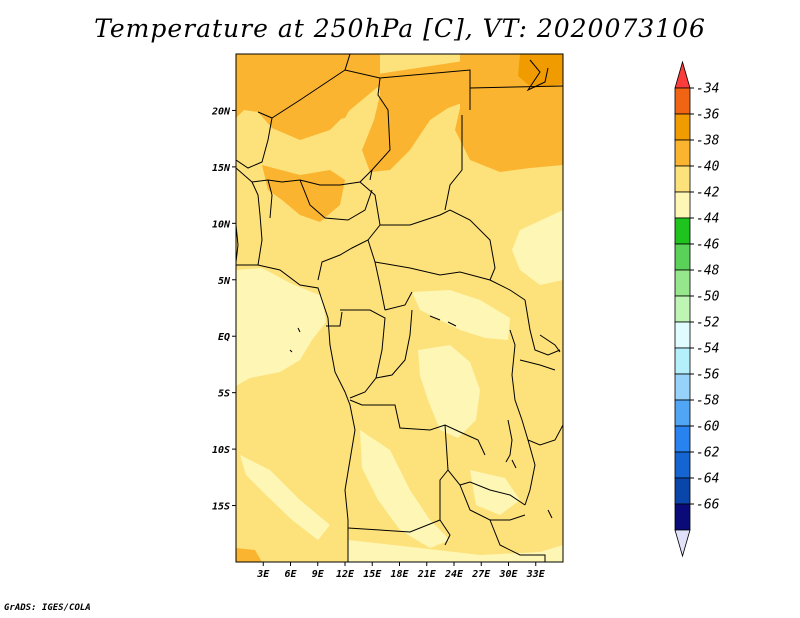 The image size is (800, 618). I want to click on x-tick-label: 3E, so click(263, 574).